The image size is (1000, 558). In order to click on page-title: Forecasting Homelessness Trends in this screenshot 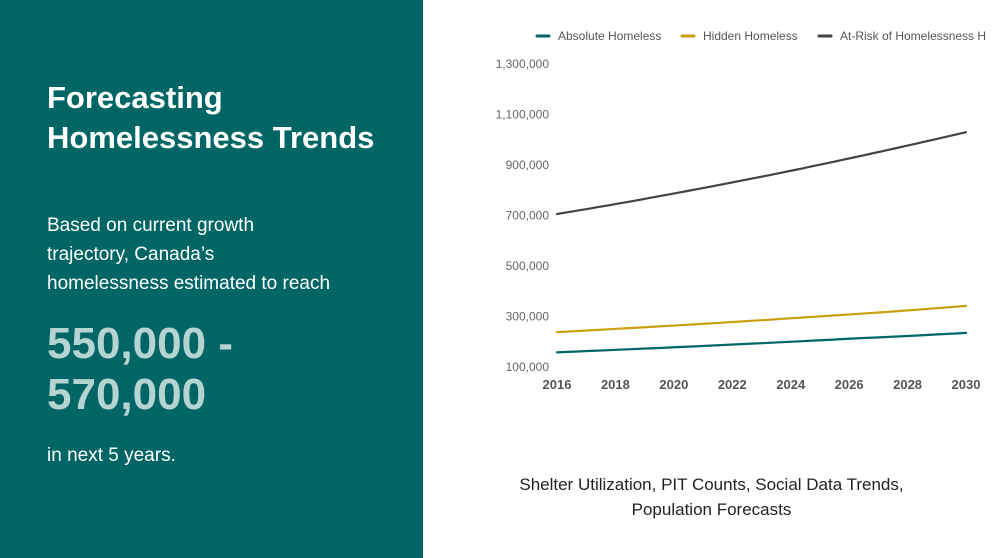, I will do `click(227, 118)`.